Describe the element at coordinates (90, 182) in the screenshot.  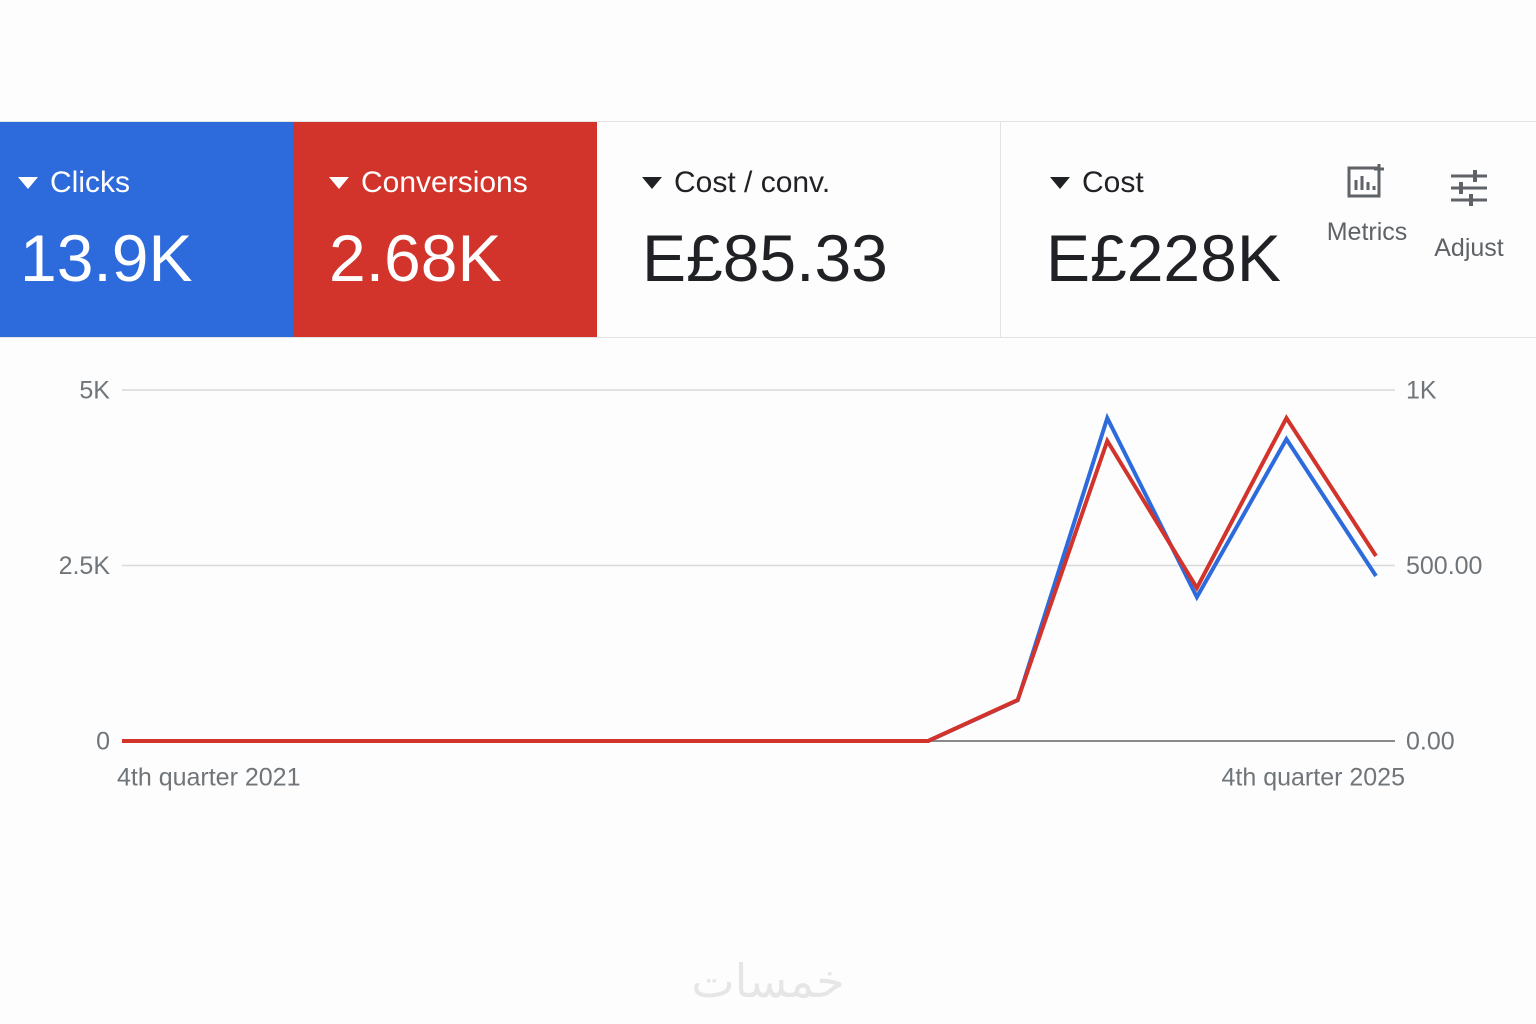
I see `label-text: Clicks` at that location.